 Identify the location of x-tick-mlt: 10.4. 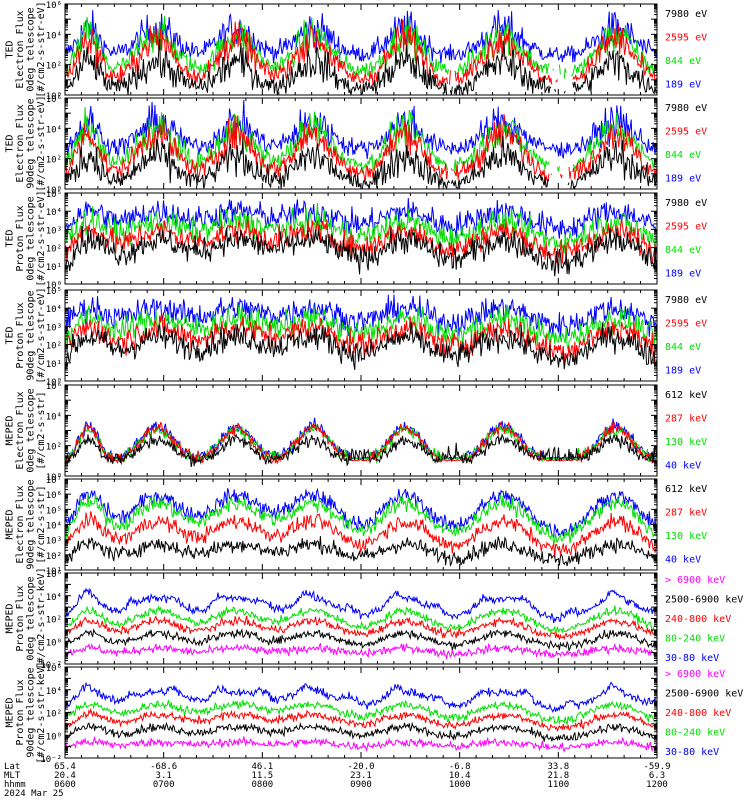
(460, 776).